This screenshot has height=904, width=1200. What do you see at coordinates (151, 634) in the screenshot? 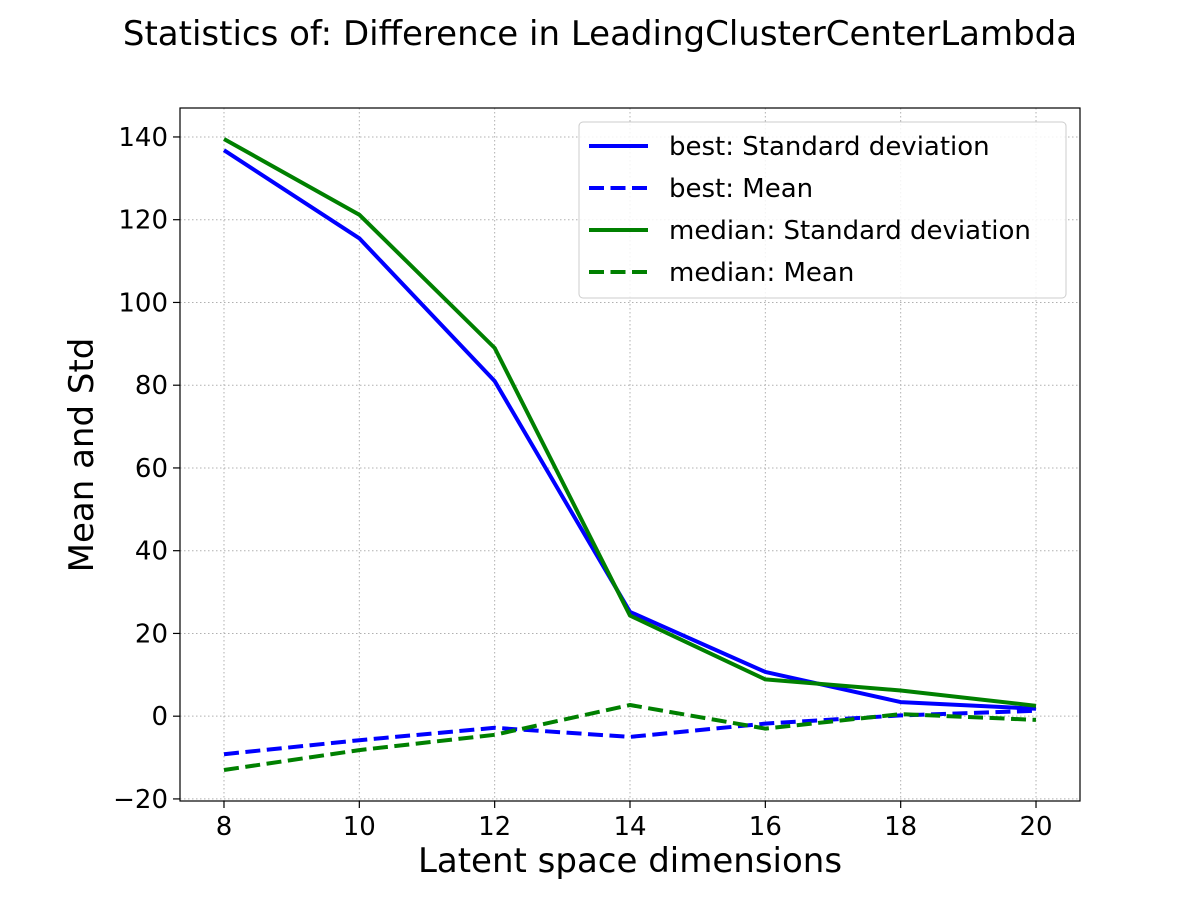
I see `y-tick-label: 20` at bounding box center [151, 634].